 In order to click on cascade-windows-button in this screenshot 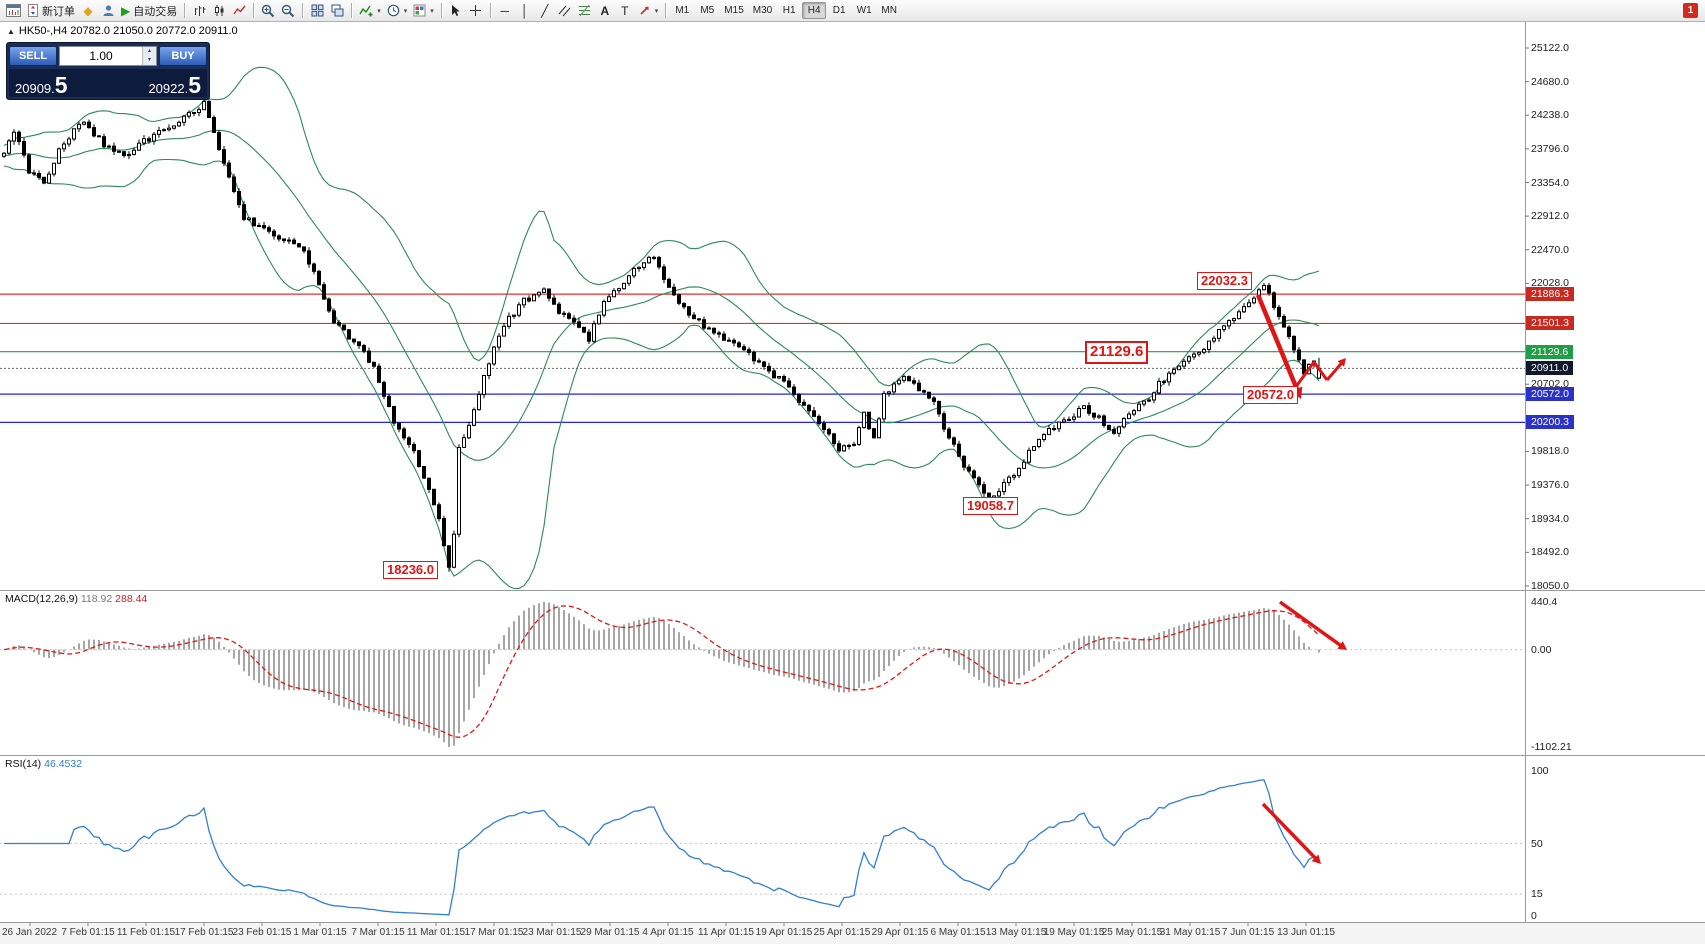, I will do `click(337, 11)`.